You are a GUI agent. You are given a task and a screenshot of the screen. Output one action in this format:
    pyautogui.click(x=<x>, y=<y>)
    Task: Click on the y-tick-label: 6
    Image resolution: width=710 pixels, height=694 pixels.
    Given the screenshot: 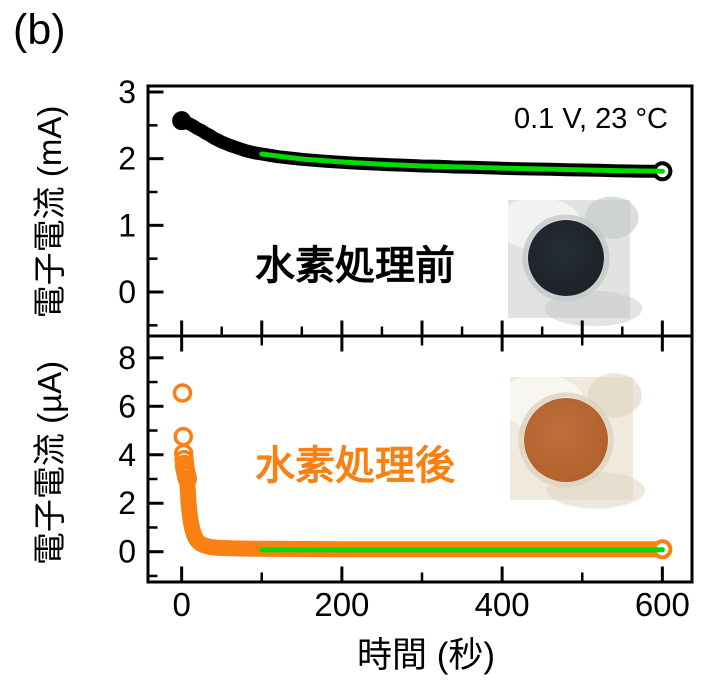 What is the action you would take?
    pyautogui.click(x=127, y=406)
    